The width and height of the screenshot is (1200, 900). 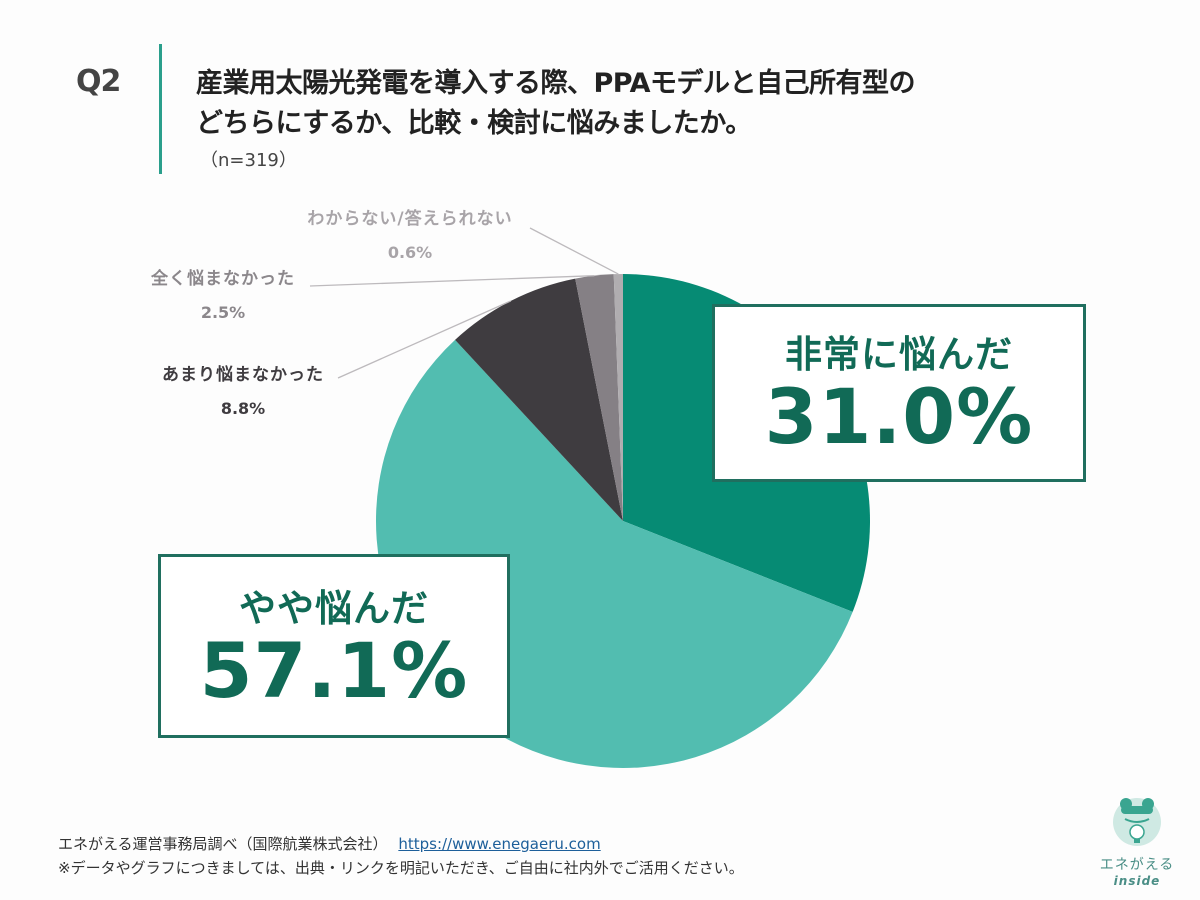 I want to click on header-divider, so click(x=160, y=109).